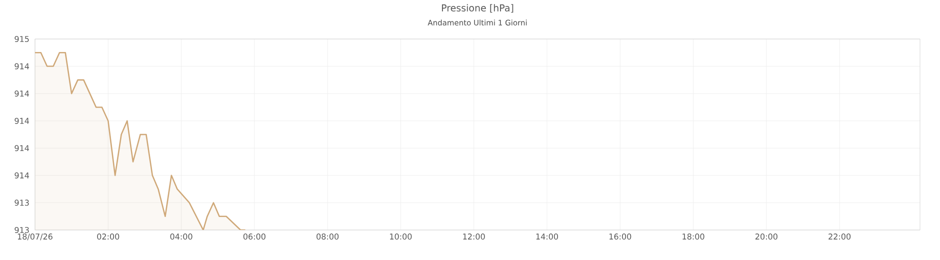  Describe the element at coordinates (254, 237) in the screenshot. I see `x-tick-label: 06:00` at that location.